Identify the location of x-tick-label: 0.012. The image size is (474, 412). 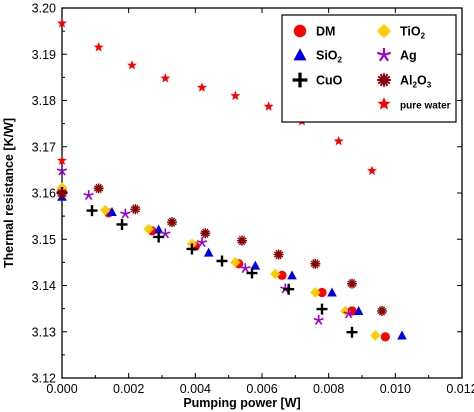
(460, 389).